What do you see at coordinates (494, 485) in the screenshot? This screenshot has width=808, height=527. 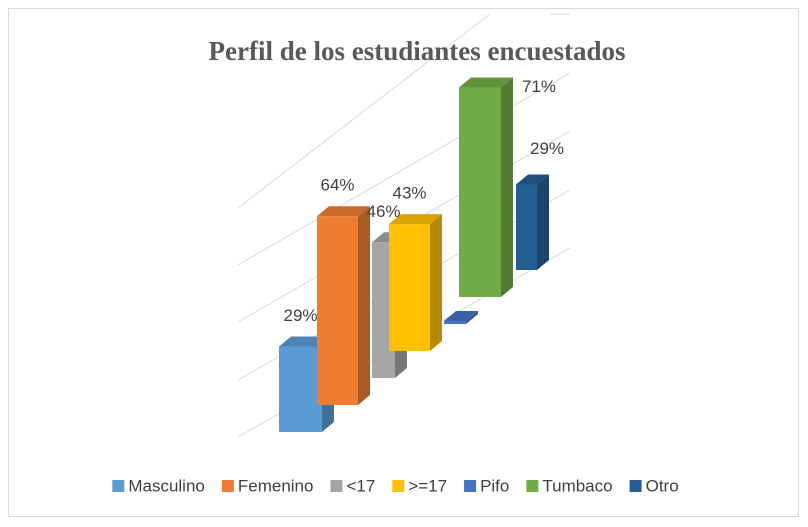 I see `legend-label: Pifo` at bounding box center [494, 485].